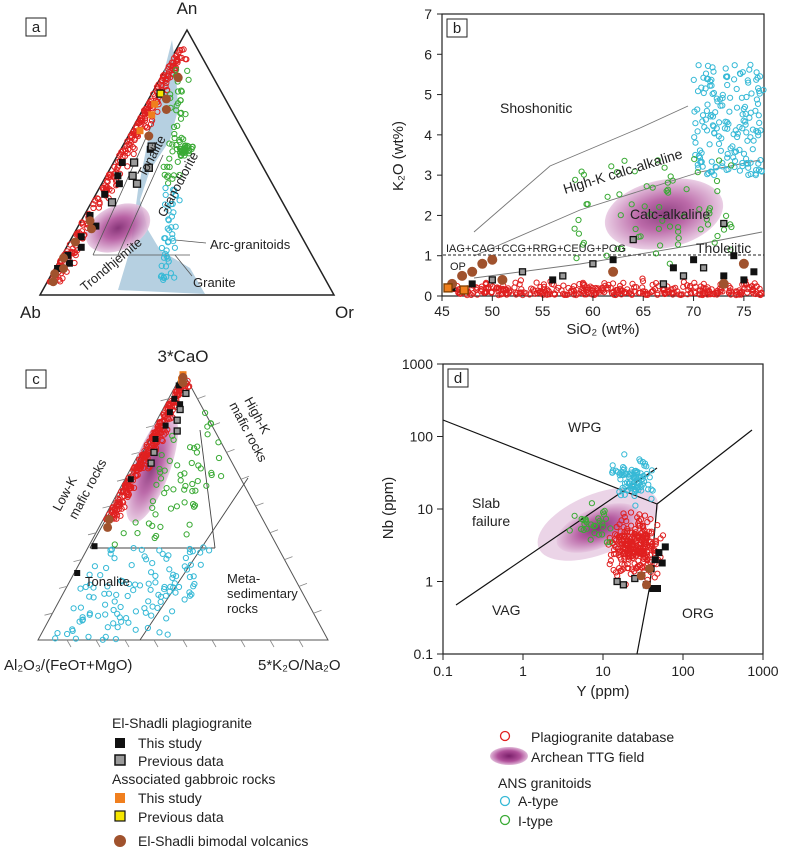 The image size is (785, 850). I want to click on panel-b-points, so click(605, 180).